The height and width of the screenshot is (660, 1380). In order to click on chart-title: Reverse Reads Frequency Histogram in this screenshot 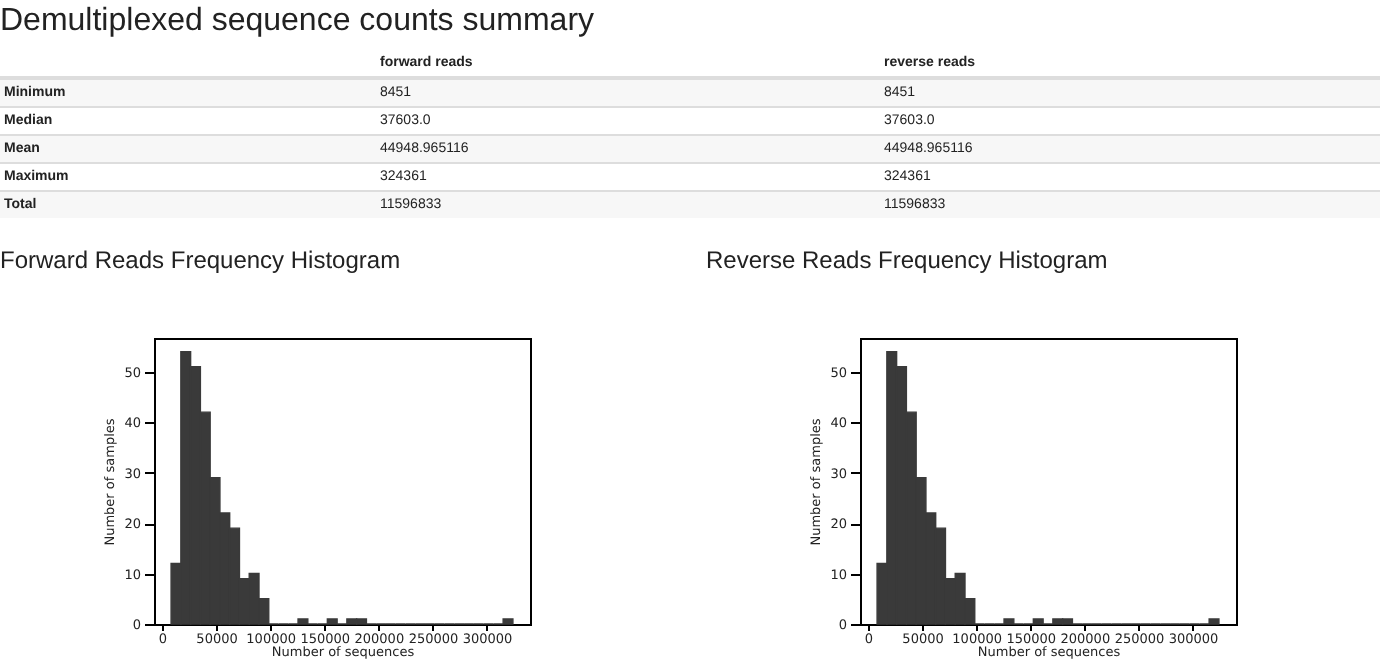, I will do `click(907, 260)`.